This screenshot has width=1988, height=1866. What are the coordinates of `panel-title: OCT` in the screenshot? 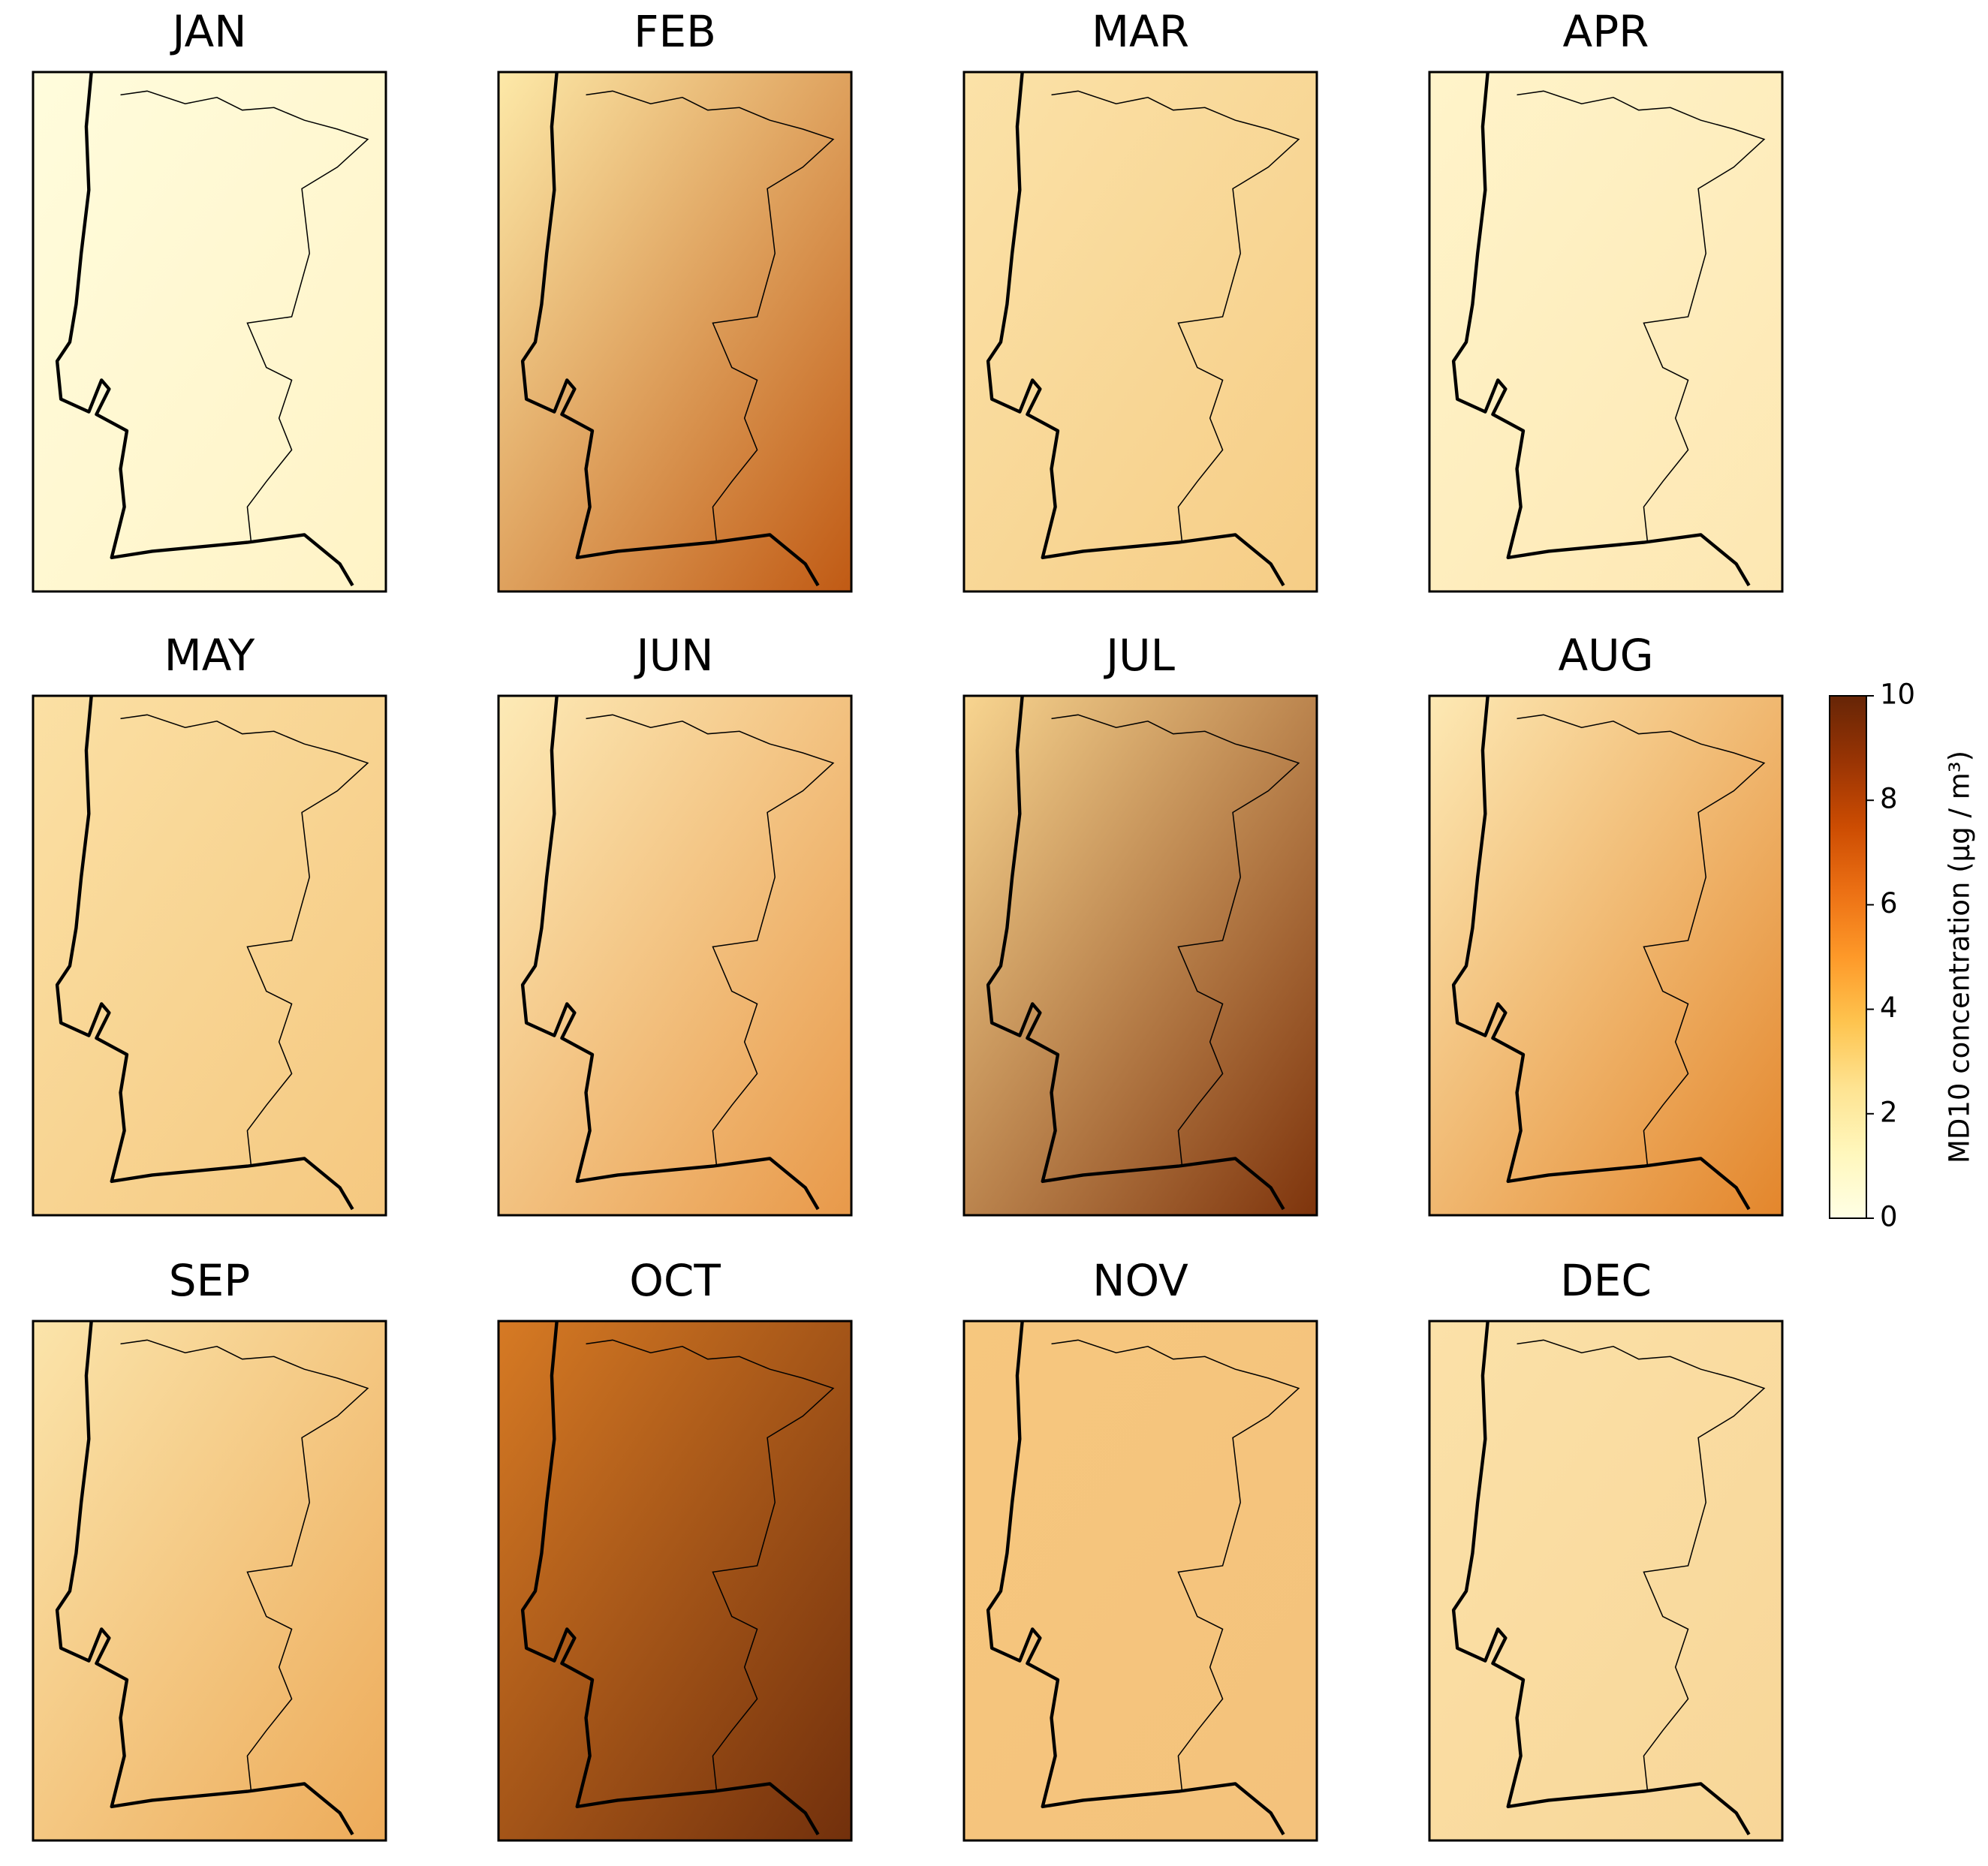 It's located at (675, 1280).